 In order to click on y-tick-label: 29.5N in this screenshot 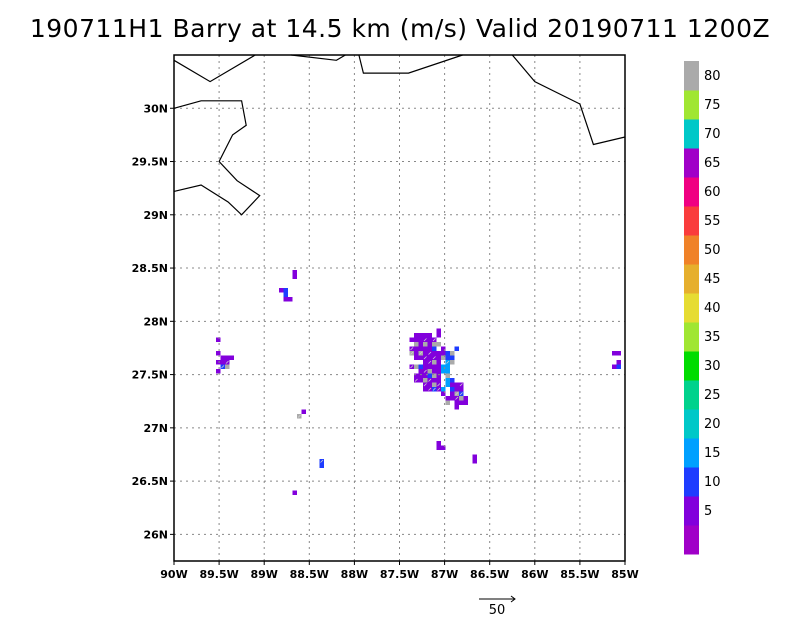, I will do `click(150, 162)`.